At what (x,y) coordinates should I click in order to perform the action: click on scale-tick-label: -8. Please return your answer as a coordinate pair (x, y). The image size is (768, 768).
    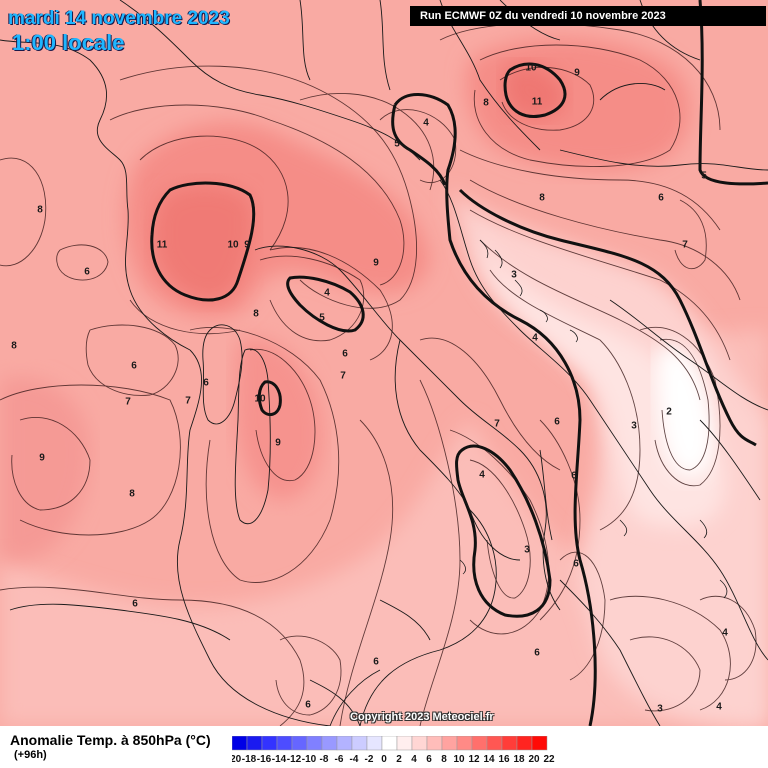
    Looking at the image, I should click on (324, 759).